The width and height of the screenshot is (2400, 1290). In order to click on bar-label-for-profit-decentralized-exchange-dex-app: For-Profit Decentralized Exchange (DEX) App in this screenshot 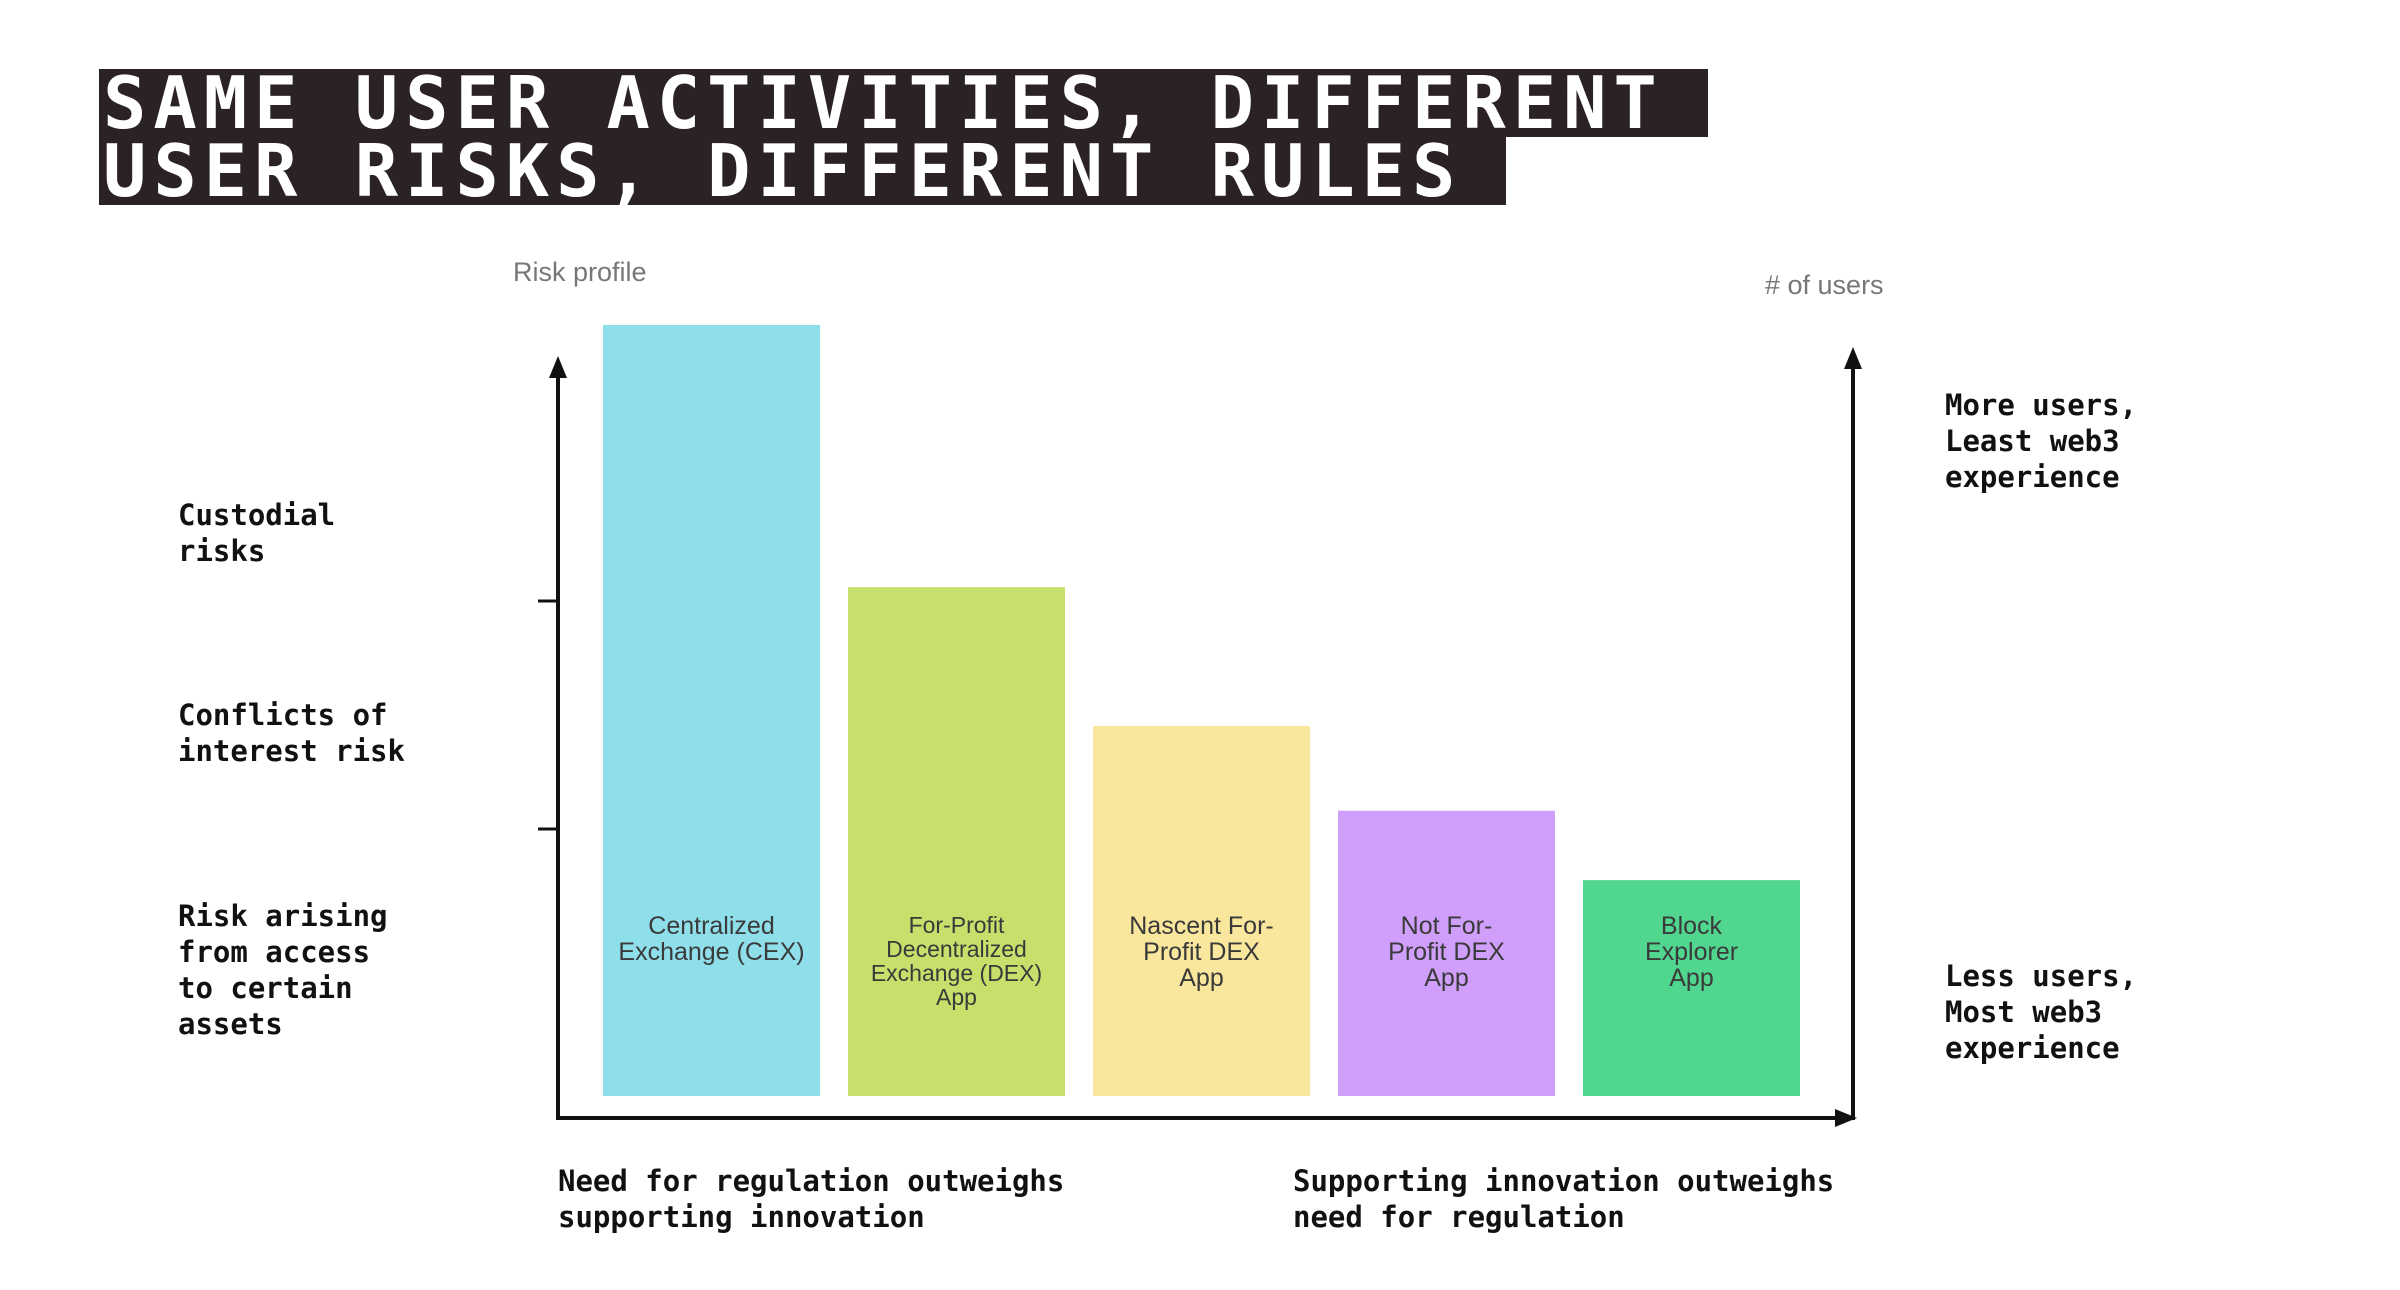, I will do `click(956, 961)`.